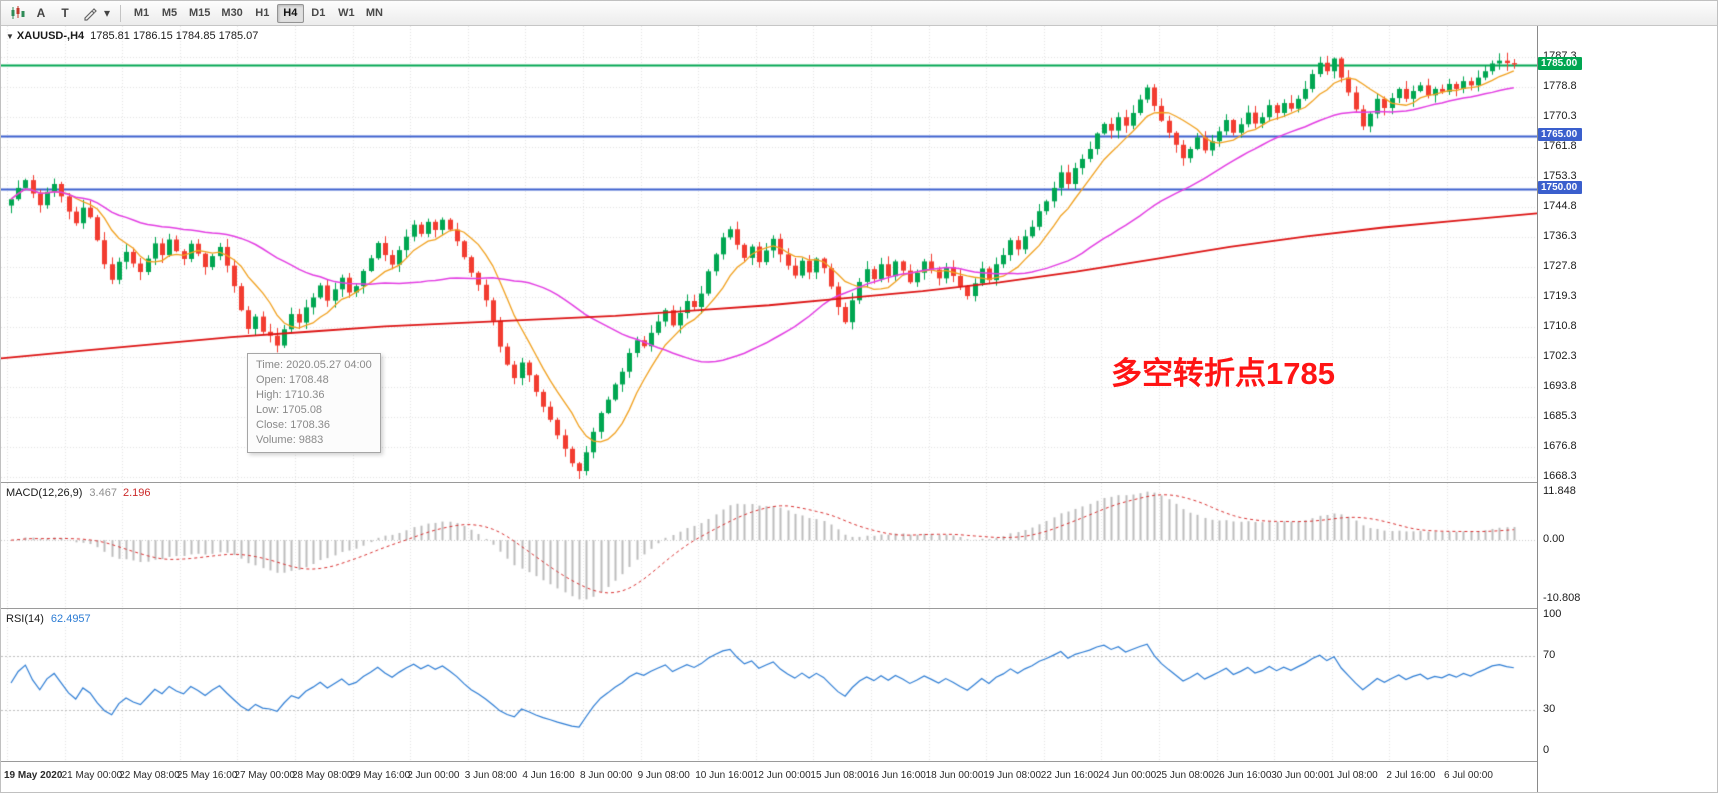 Image resolution: width=1718 pixels, height=793 pixels. Describe the element at coordinates (1127, 775) in the screenshot. I see `time-axis-label: 24 Jun 00:00` at that location.